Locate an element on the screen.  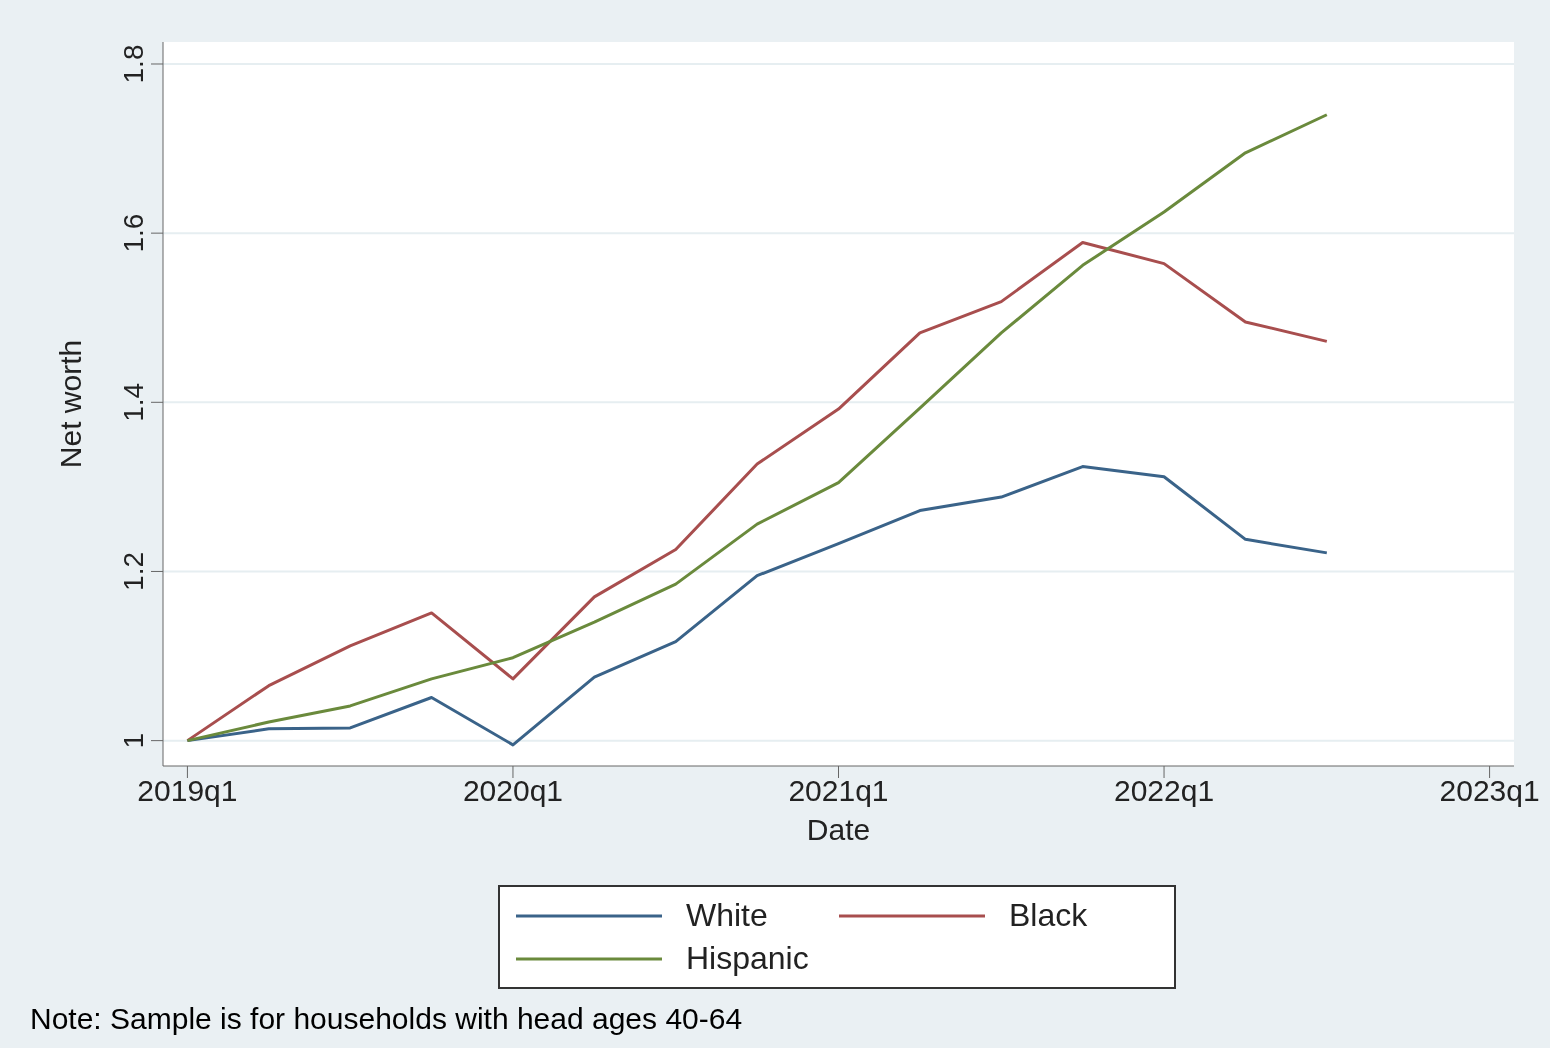
y-tick-label: 1.4 is located at coordinates (133, 402).